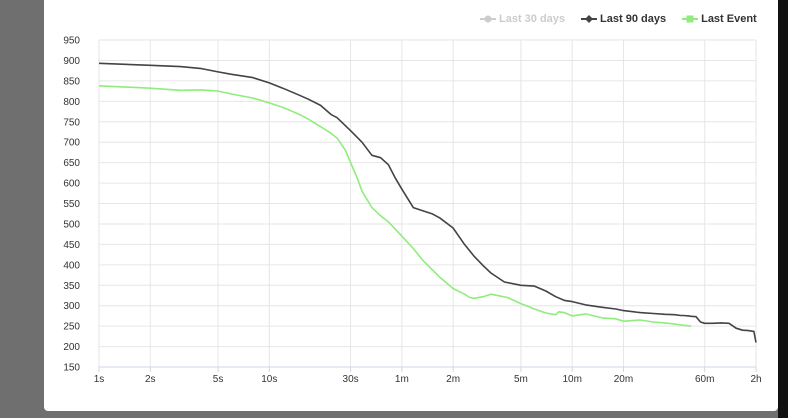 The image size is (788, 418). I want to click on legend-item-last-30-days: Last 30 days, so click(522, 19).